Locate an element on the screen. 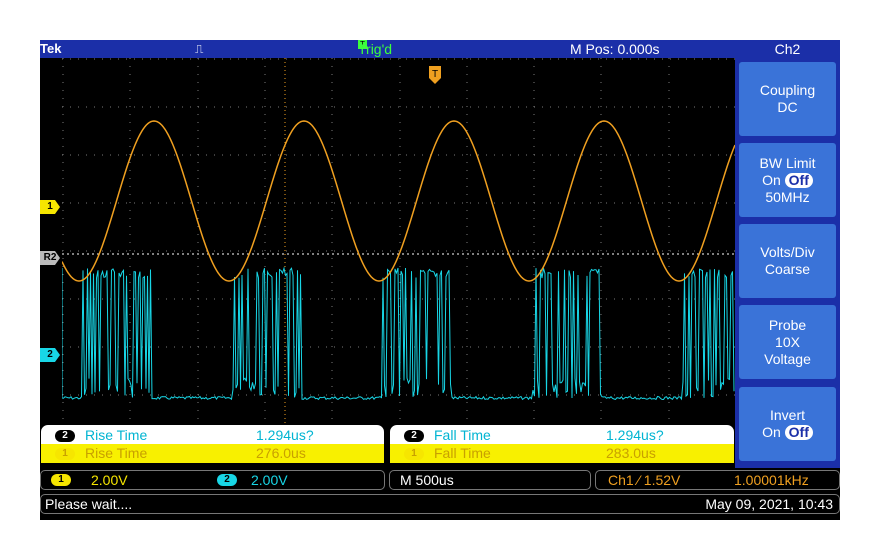  volts-div-button: Volts/Div Coarse is located at coordinates (787, 261).